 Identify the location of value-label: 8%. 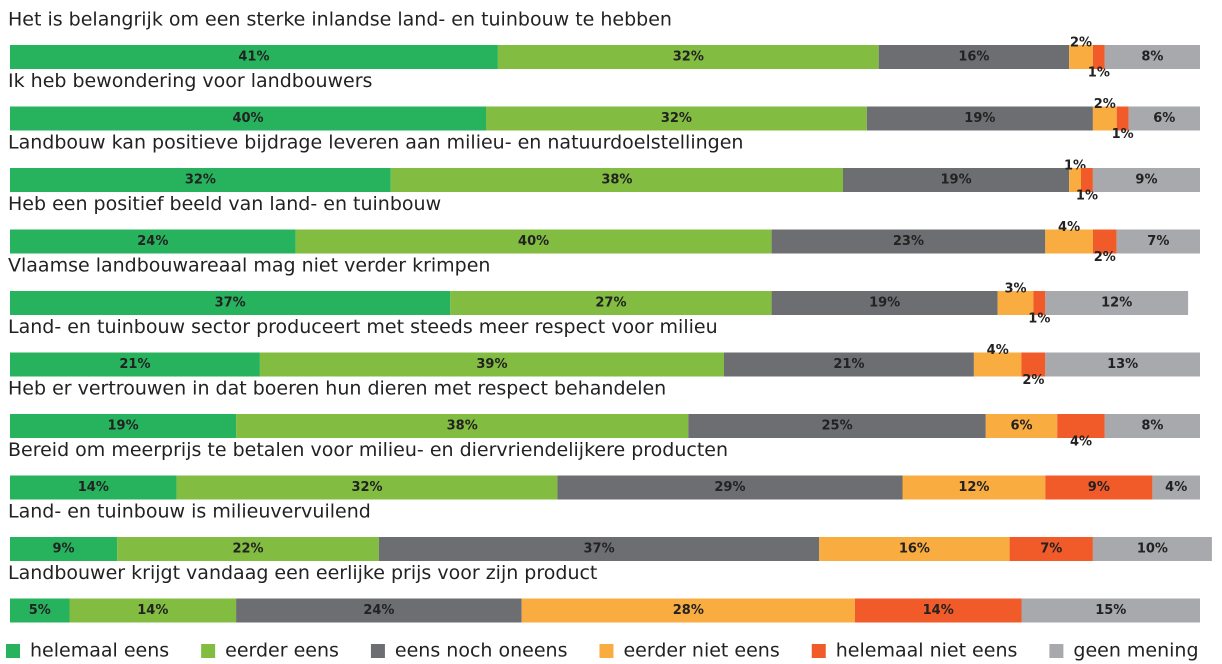
(1152, 426).